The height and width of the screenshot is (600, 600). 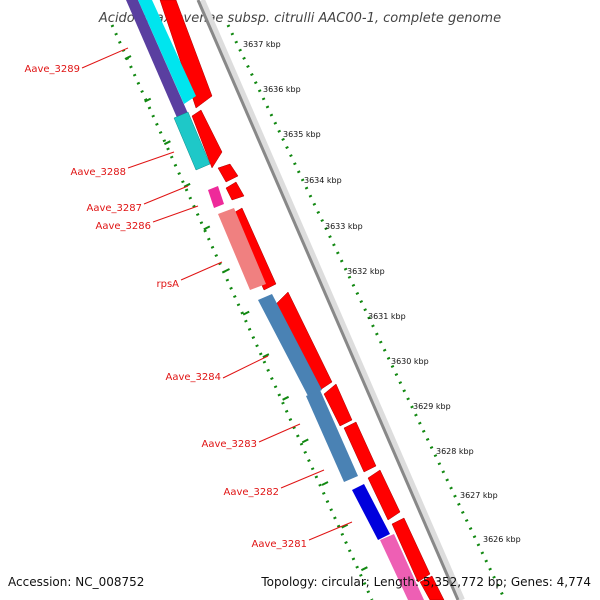 I want to click on kbp-label: 3626 kbp, so click(x=502, y=539).